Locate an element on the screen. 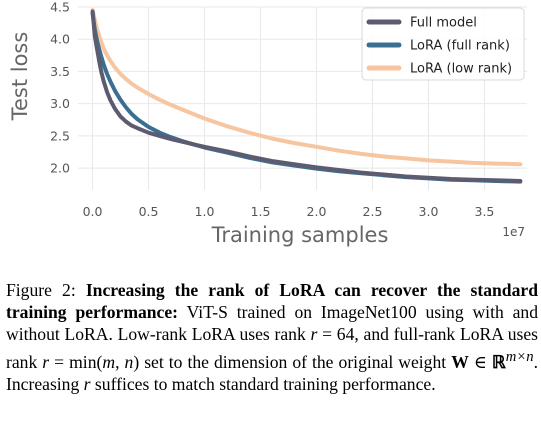 The width and height of the screenshot is (541, 421). y-axis-label: Test loss is located at coordinates (20, 77).